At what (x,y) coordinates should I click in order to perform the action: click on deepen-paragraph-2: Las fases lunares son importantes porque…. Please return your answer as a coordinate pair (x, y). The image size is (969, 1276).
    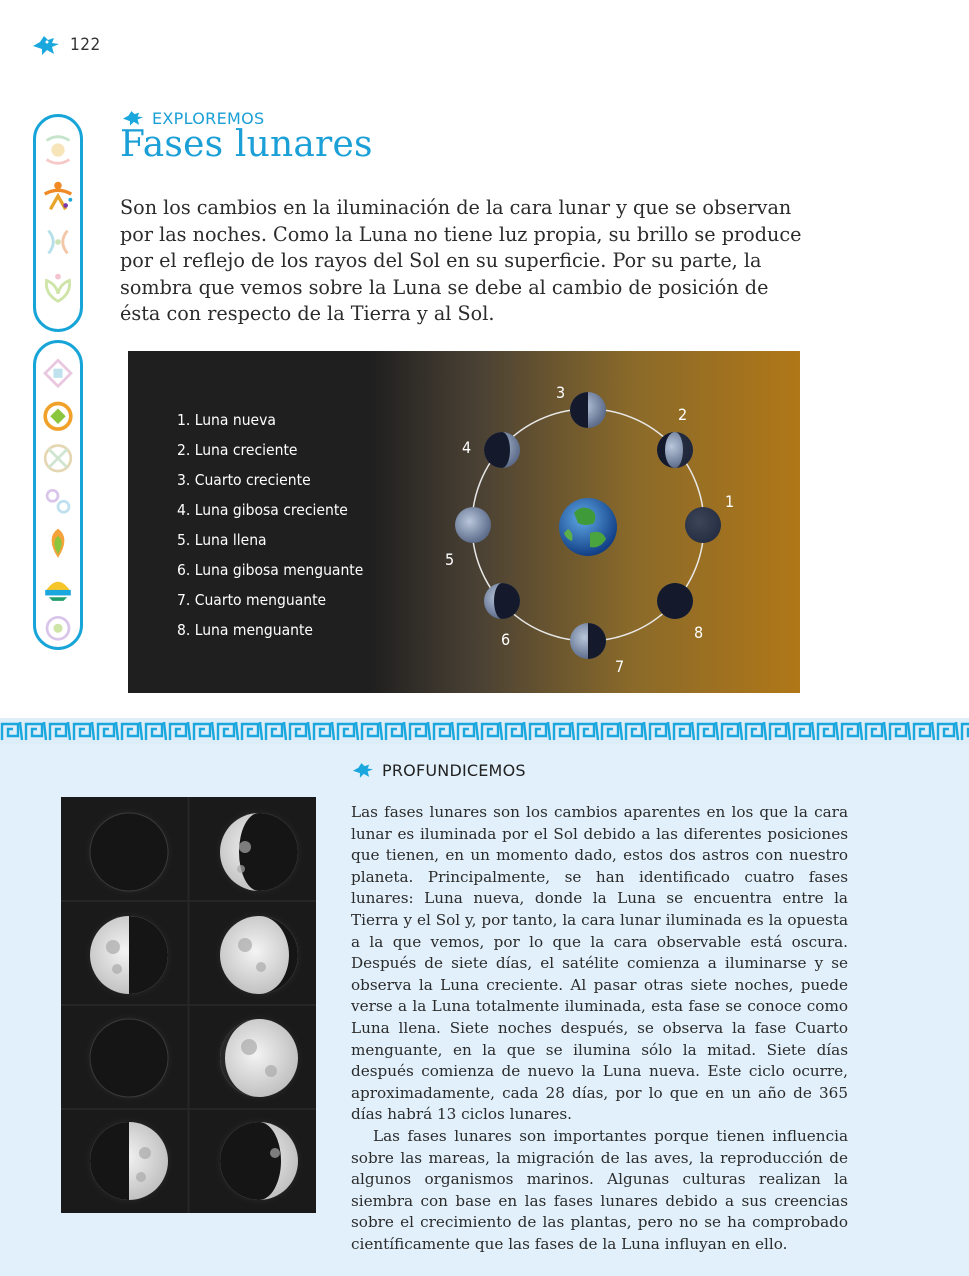
    Looking at the image, I should click on (599, 1189).